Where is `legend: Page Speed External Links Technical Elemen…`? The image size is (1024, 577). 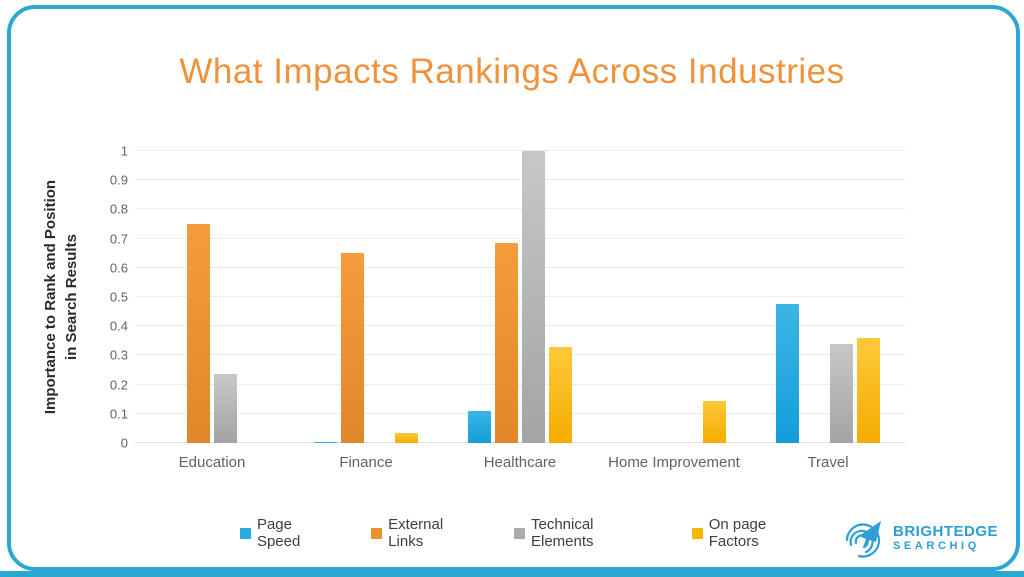 legend: Page Speed External Links Technical Elemen… is located at coordinates (530, 533).